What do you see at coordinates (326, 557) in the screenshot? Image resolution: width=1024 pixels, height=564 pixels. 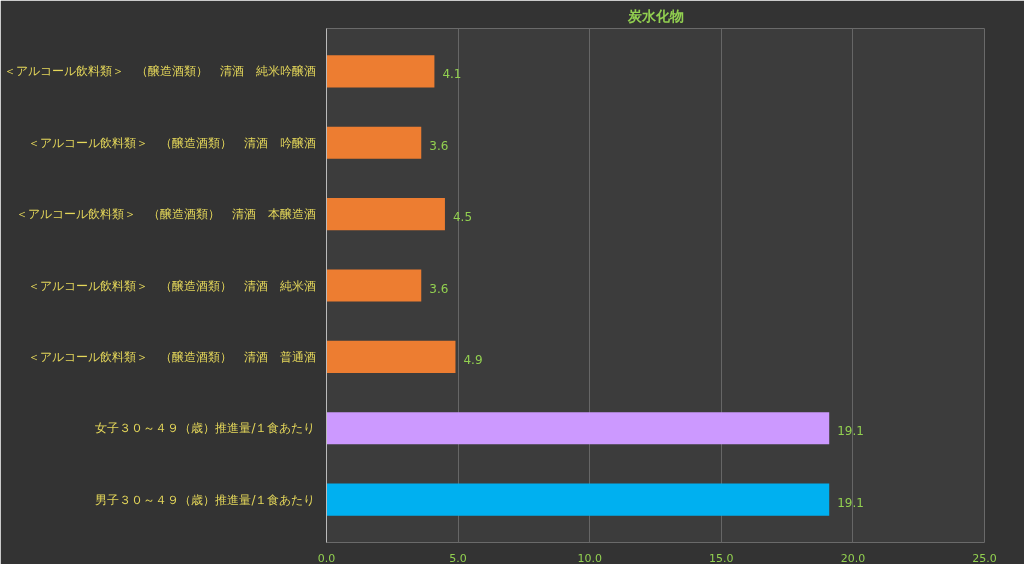 I see `x-tick-label: 0.0` at bounding box center [326, 557].